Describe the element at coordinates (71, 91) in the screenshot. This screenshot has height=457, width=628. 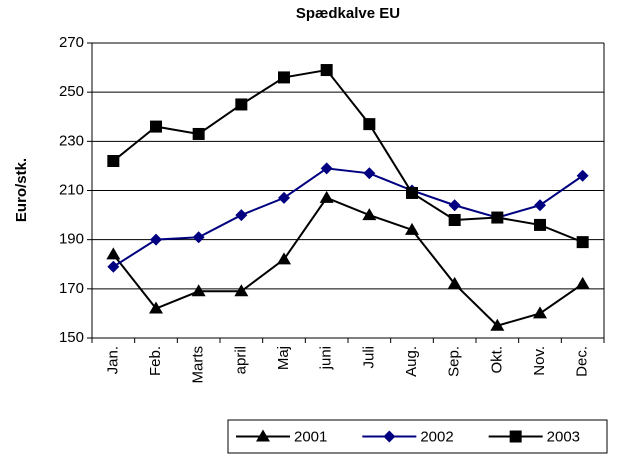
I see `y-tick-label: 250` at that location.